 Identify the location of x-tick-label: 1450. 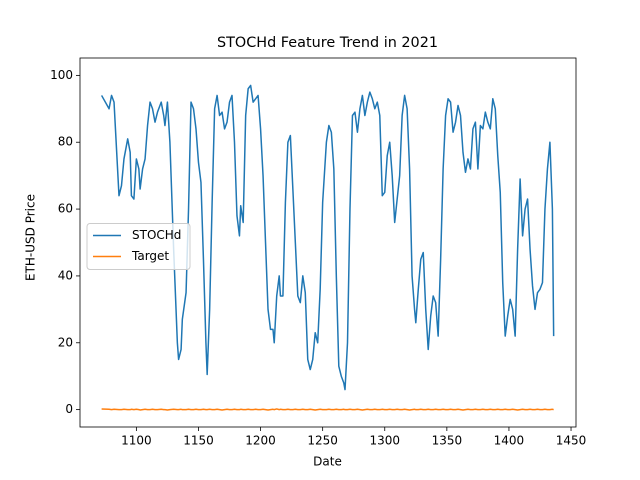
(571, 441).